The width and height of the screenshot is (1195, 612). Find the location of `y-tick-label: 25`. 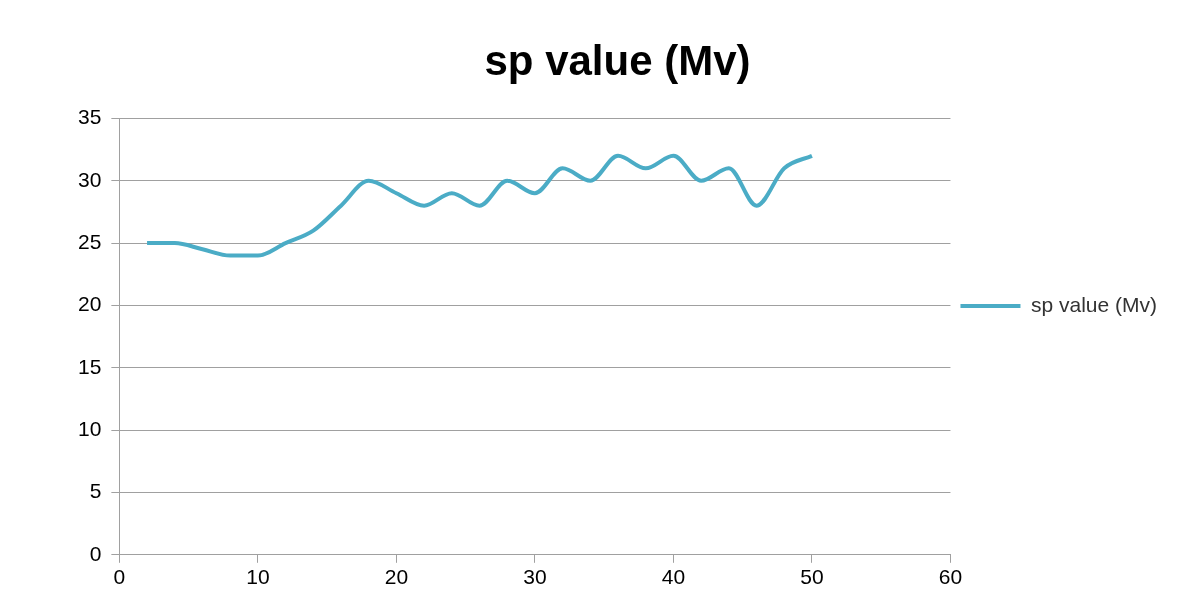

y-tick-label: 25 is located at coordinates (90, 241).